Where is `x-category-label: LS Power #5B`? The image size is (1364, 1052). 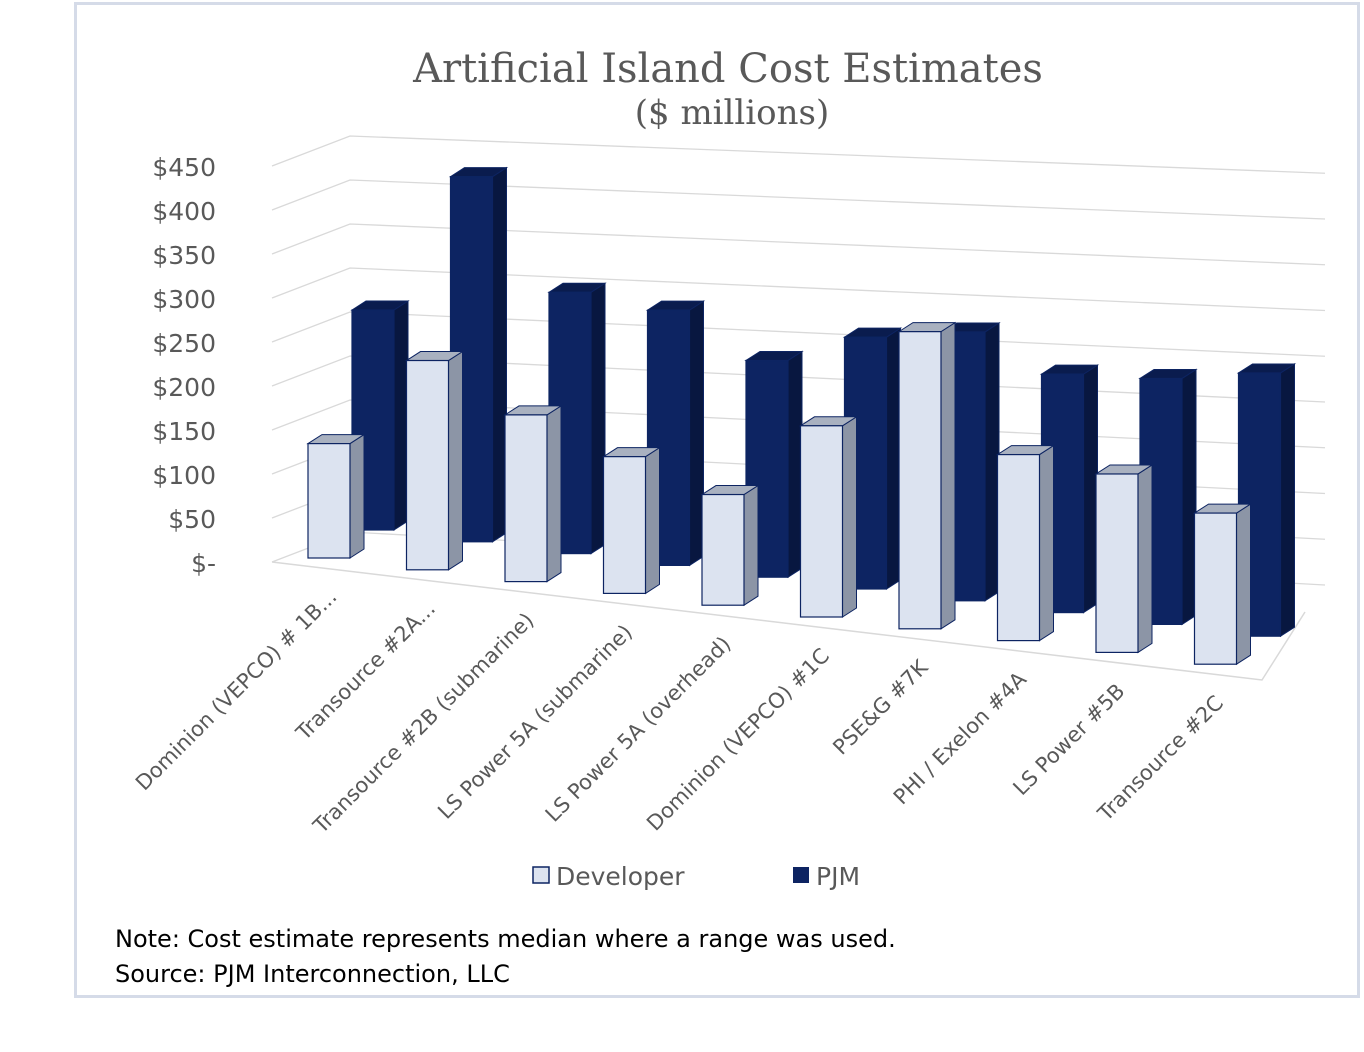
x-category-label: LS Power #5B is located at coordinates (1068, 739).